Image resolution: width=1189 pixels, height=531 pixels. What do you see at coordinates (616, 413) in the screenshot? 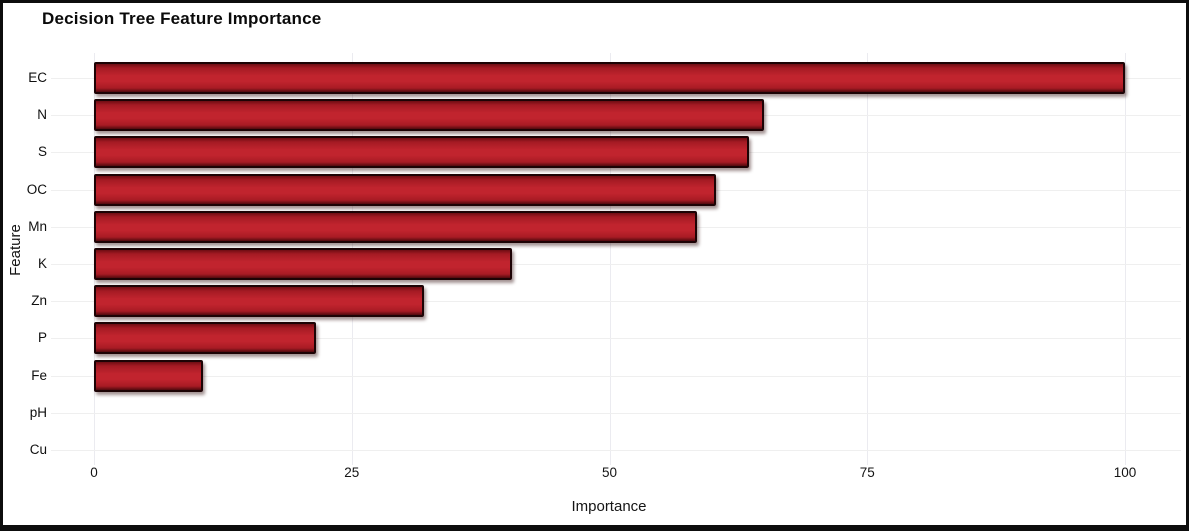
I see `gridline-h-pH` at bounding box center [616, 413].